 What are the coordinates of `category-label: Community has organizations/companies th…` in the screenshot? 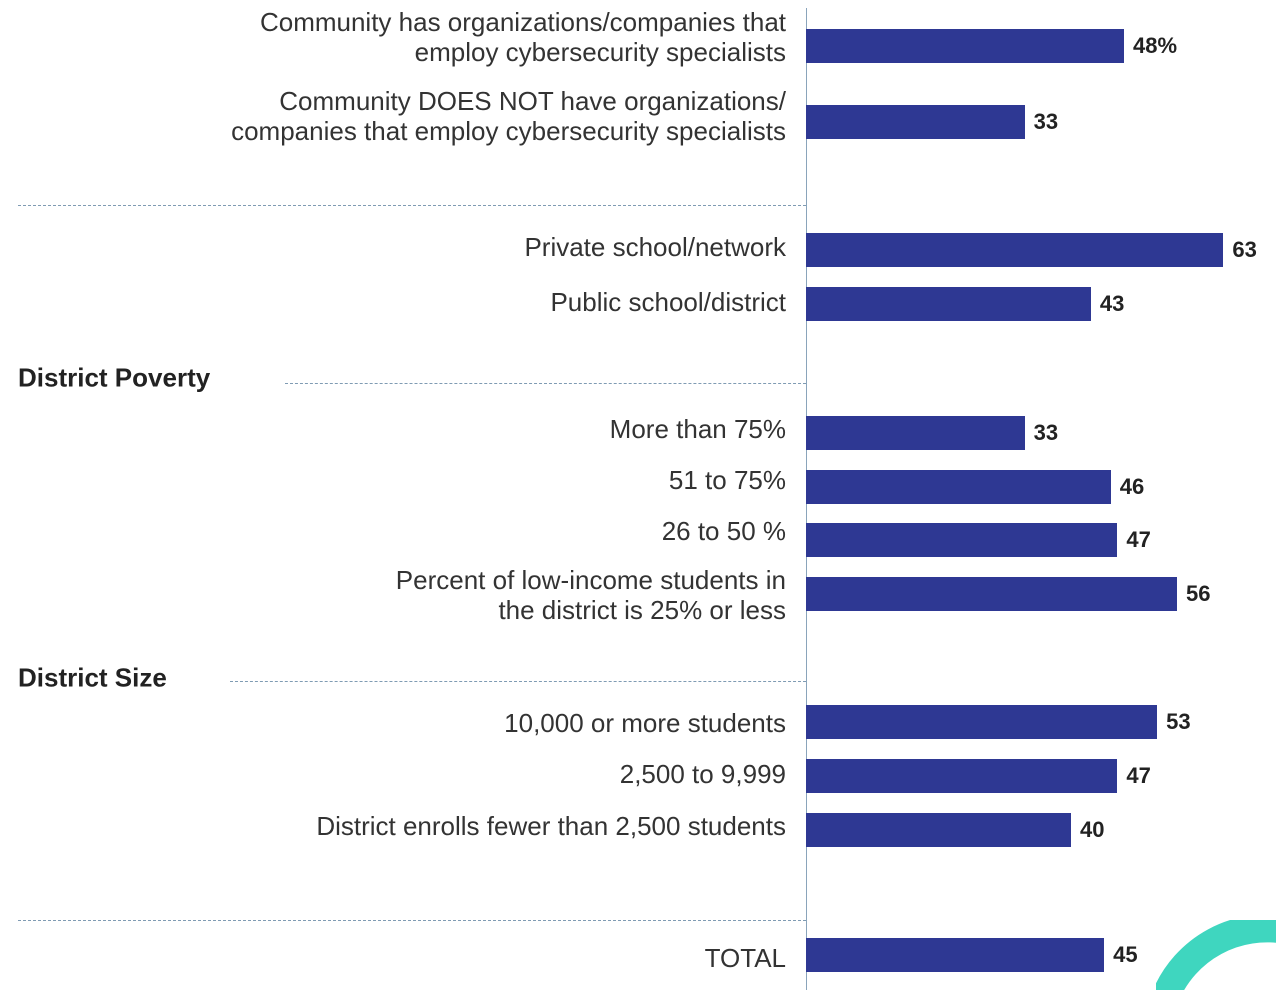 It's located at (522, 37).